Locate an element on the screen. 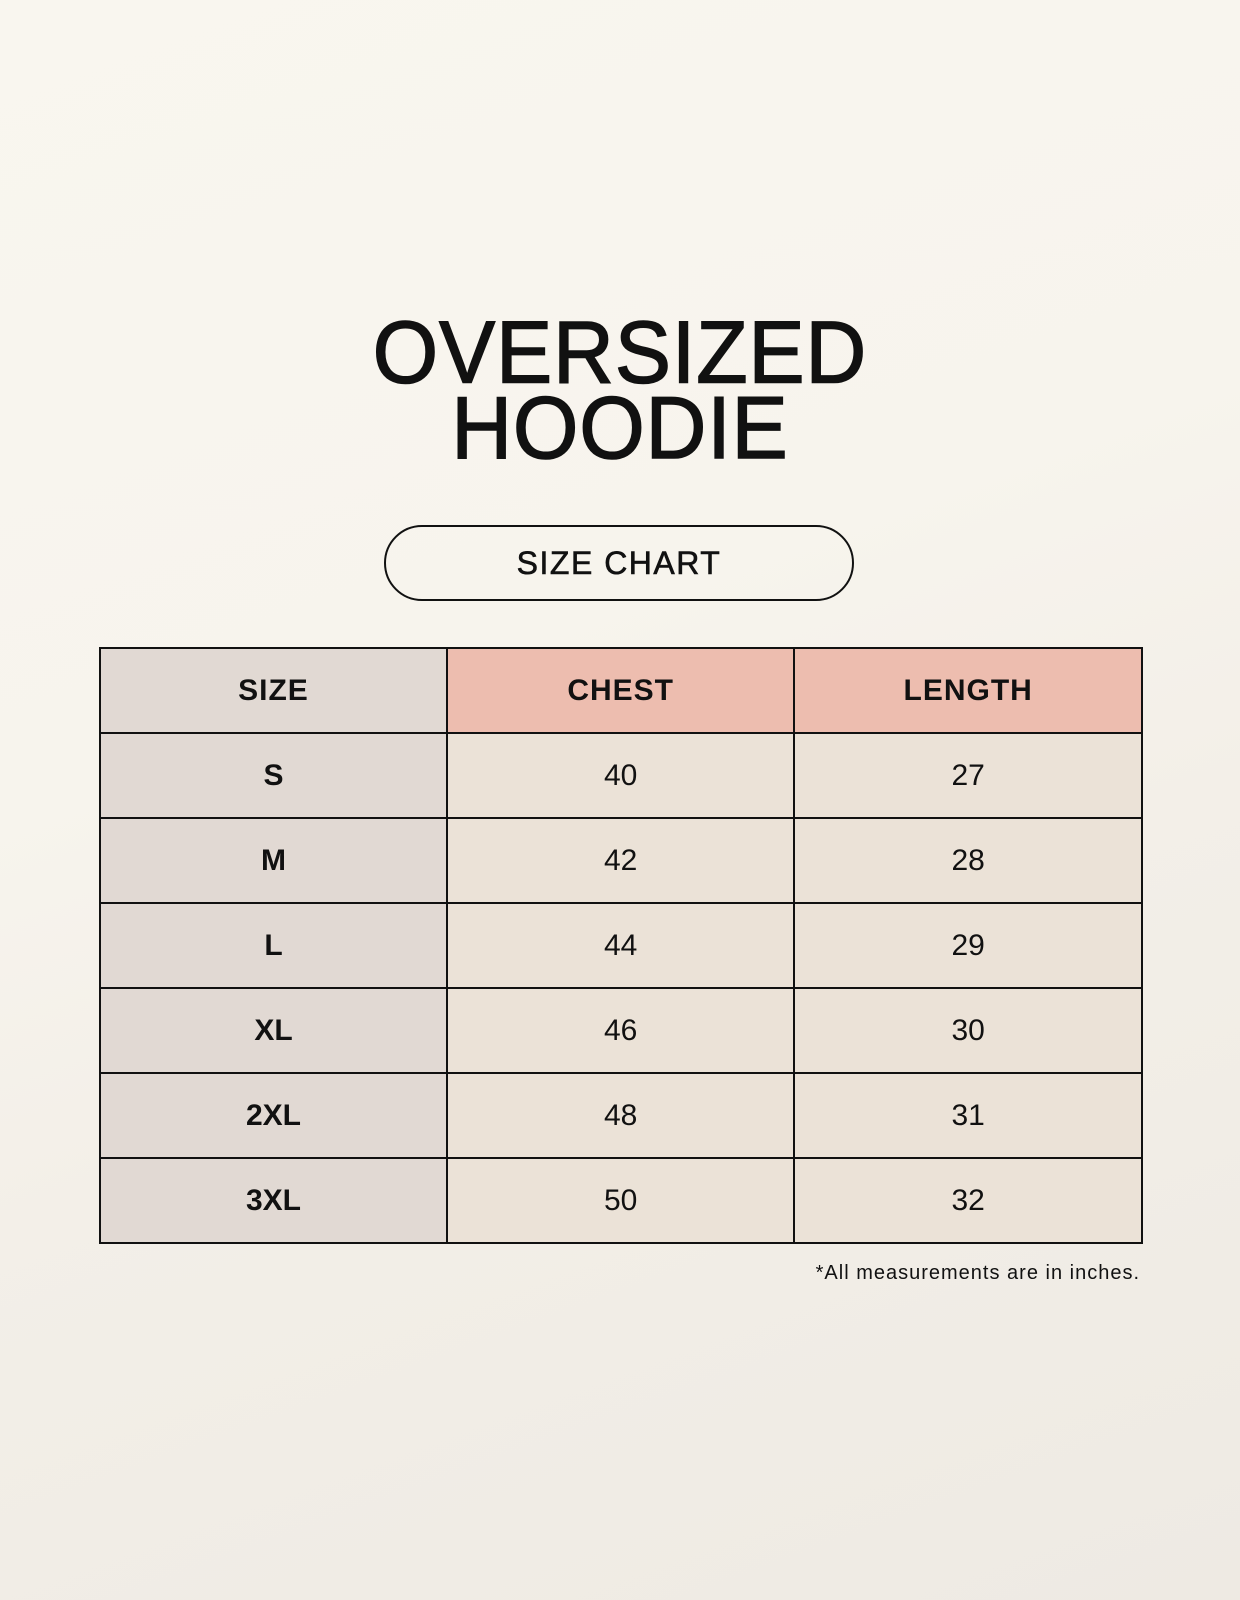  cell-size: XL is located at coordinates (273, 1030).